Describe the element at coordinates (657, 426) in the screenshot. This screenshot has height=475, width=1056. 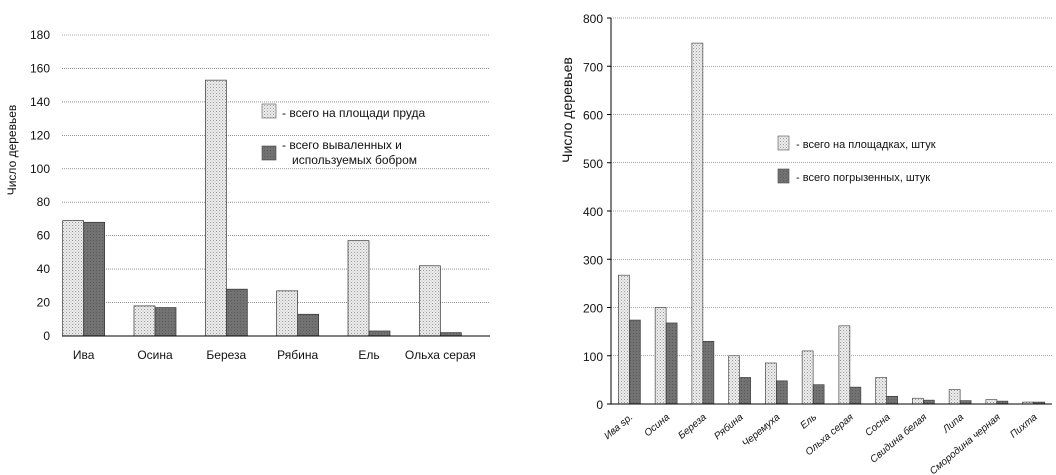
I see `right-x-tick-label: Осина` at that location.